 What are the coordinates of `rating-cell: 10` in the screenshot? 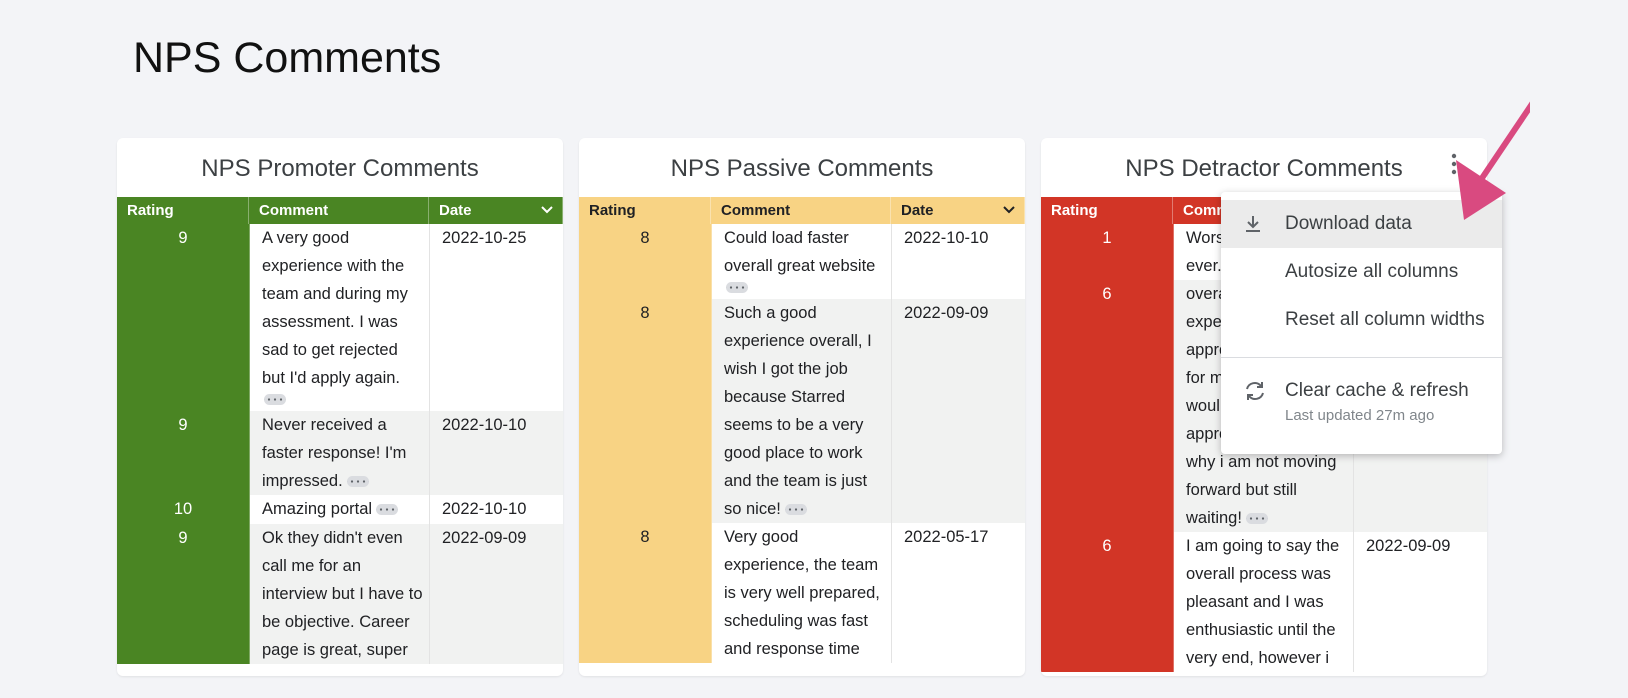 It's located at (183, 509).